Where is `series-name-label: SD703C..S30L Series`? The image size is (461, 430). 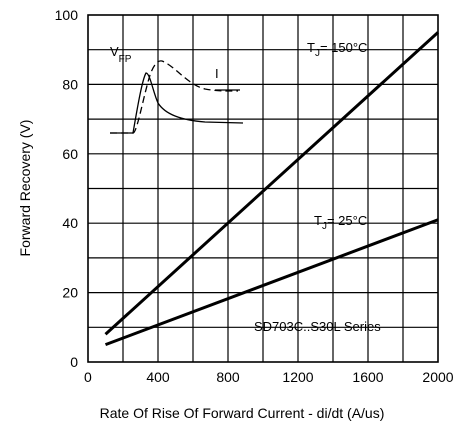 series-name-label: SD703C..S30L Series is located at coordinates (317, 326).